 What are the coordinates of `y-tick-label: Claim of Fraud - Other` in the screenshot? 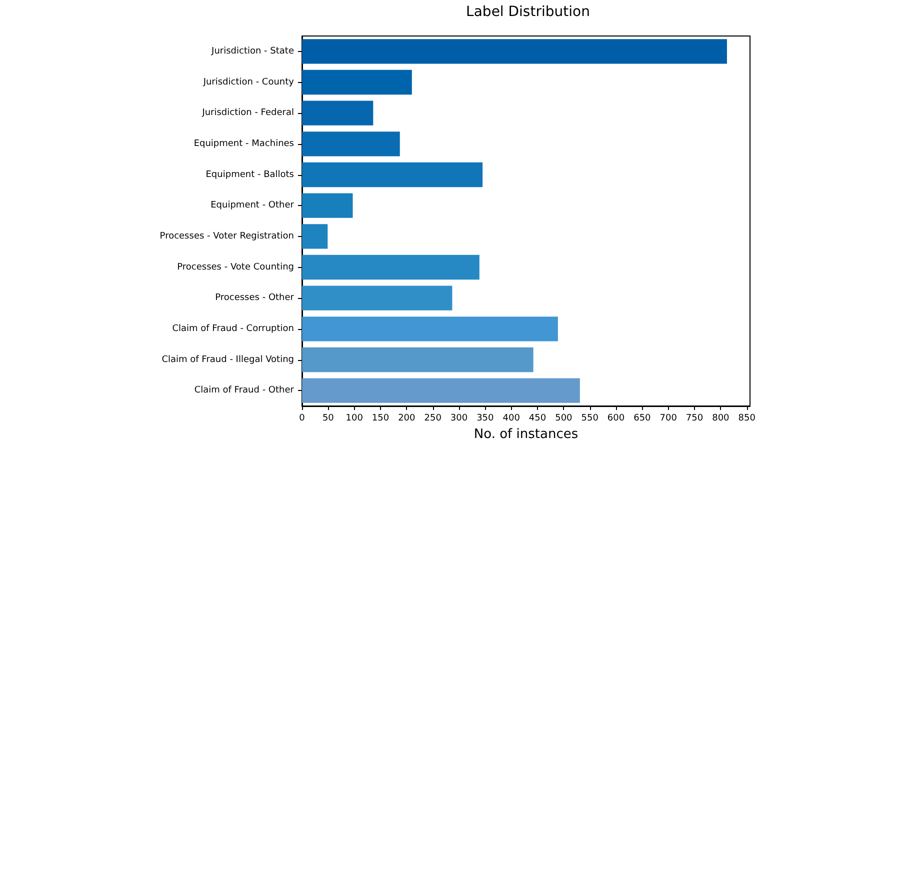 It's located at (244, 391).